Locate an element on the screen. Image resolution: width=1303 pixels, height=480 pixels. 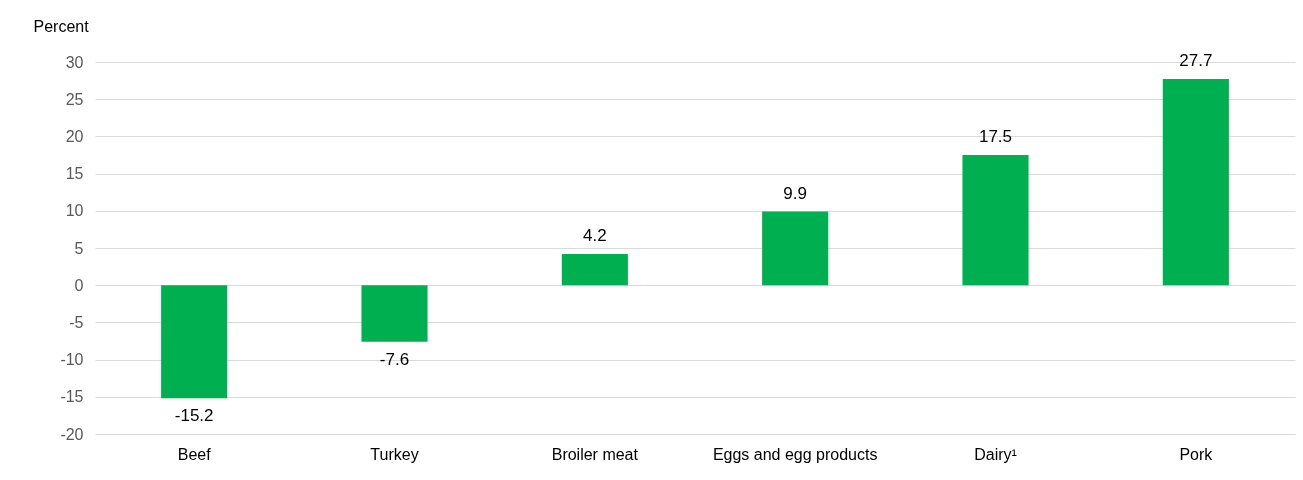
y-tick-label: 10 is located at coordinates (74, 211).